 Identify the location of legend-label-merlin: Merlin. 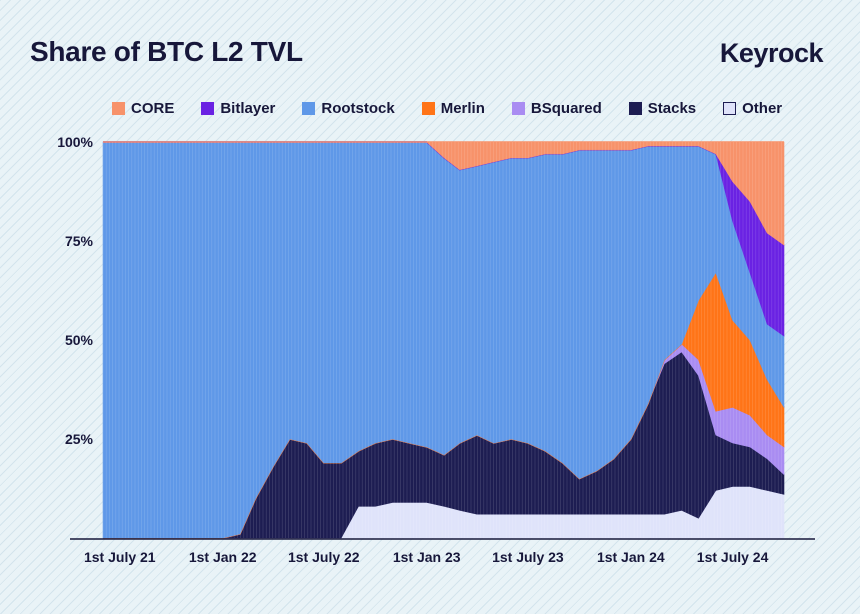
(462, 108).